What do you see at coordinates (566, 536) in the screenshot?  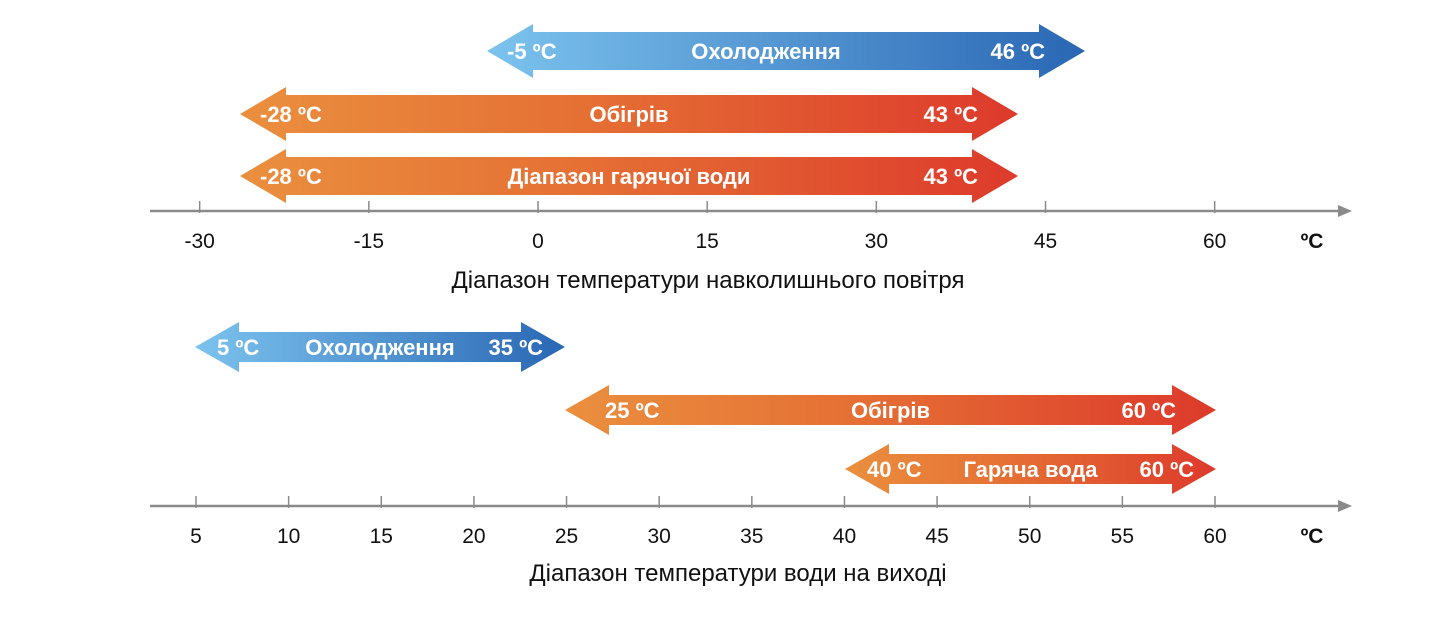 I see `tick-label: 25` at bounding box center [566, 536].